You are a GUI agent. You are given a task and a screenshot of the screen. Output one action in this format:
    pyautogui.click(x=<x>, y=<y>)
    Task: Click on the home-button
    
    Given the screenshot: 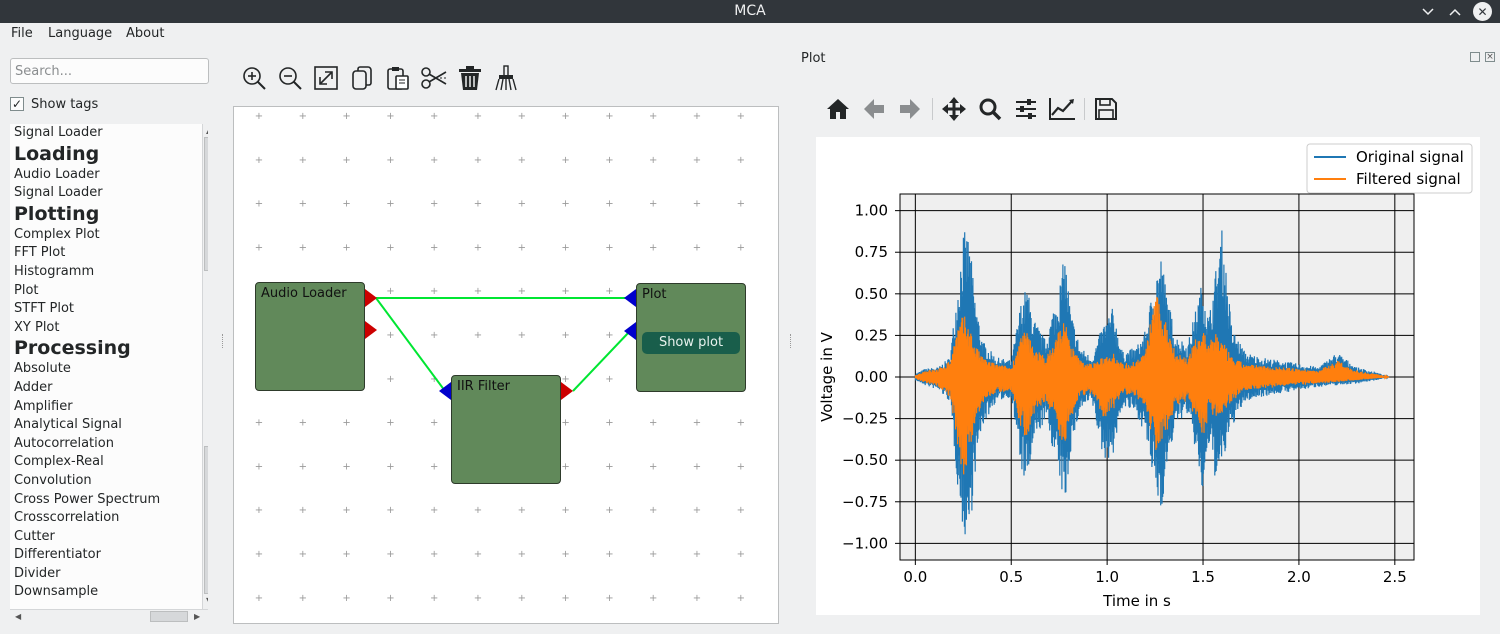 What is the action you would take?
    pyautogui.click(x=838, y=109)
    